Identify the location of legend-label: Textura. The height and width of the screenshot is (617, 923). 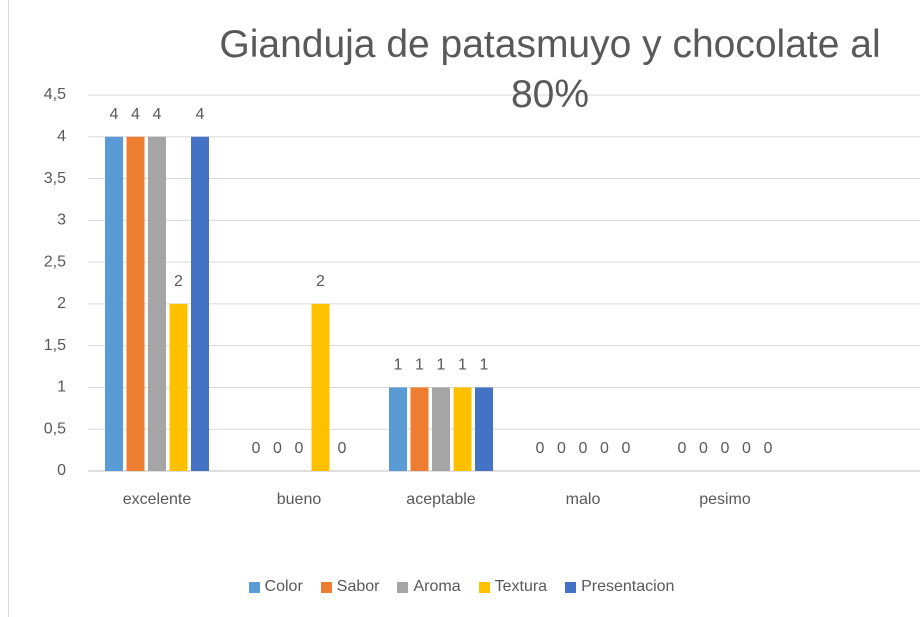
(521, 586).